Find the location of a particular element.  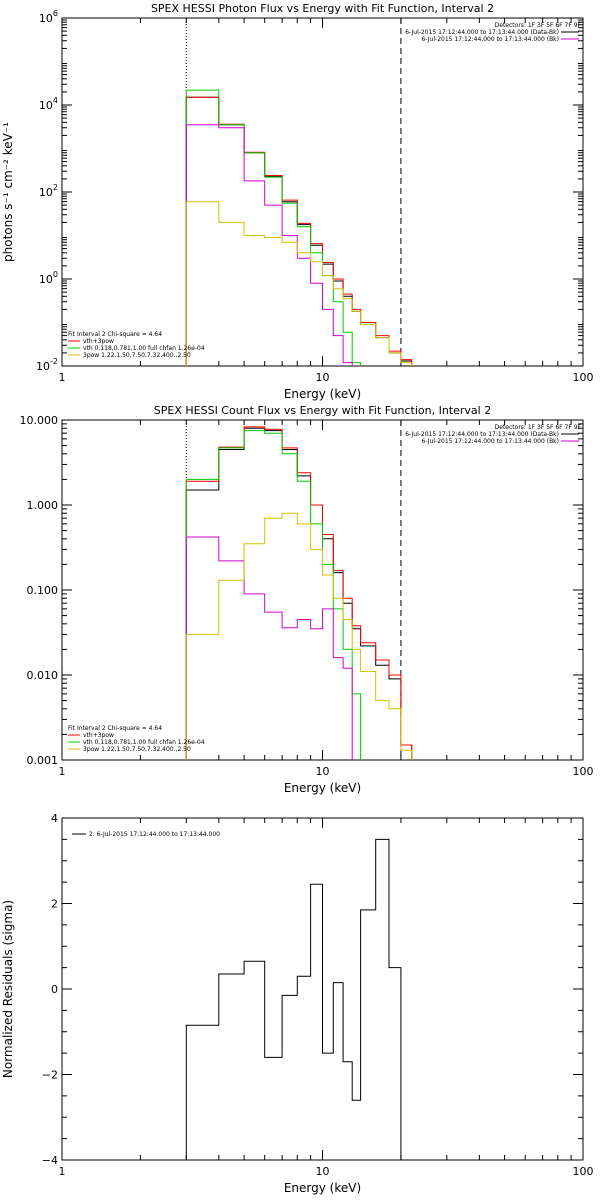

y-axis-label: Normalized Residuals (sigma) is located at coordinates (8, 989).